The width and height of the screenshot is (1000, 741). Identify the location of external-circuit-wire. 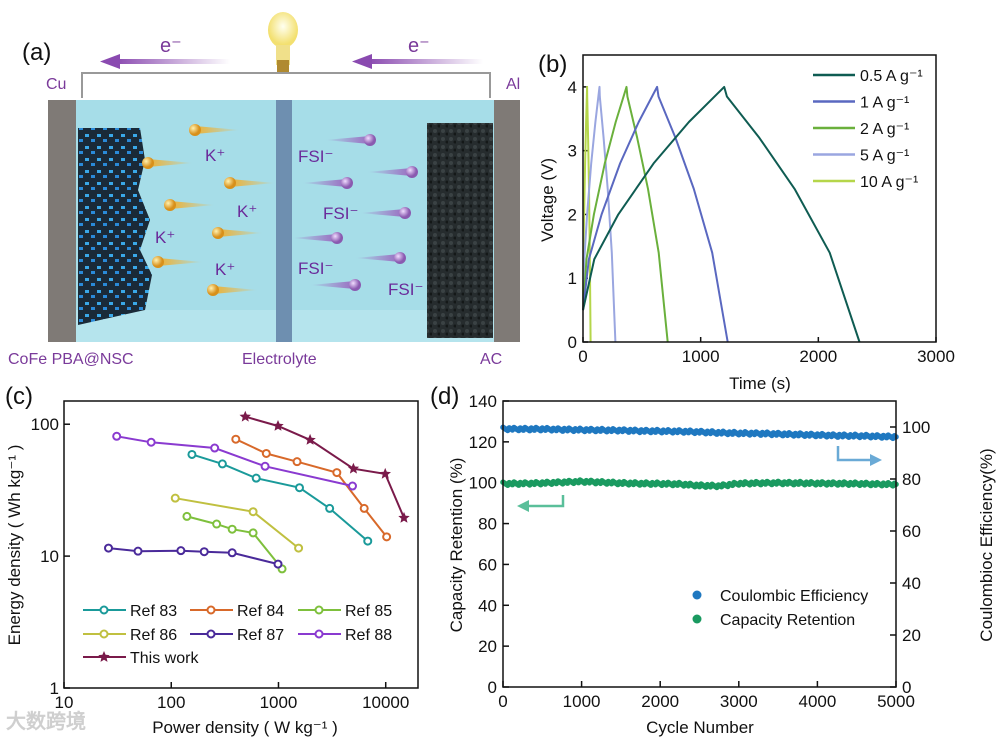
(286, 85).